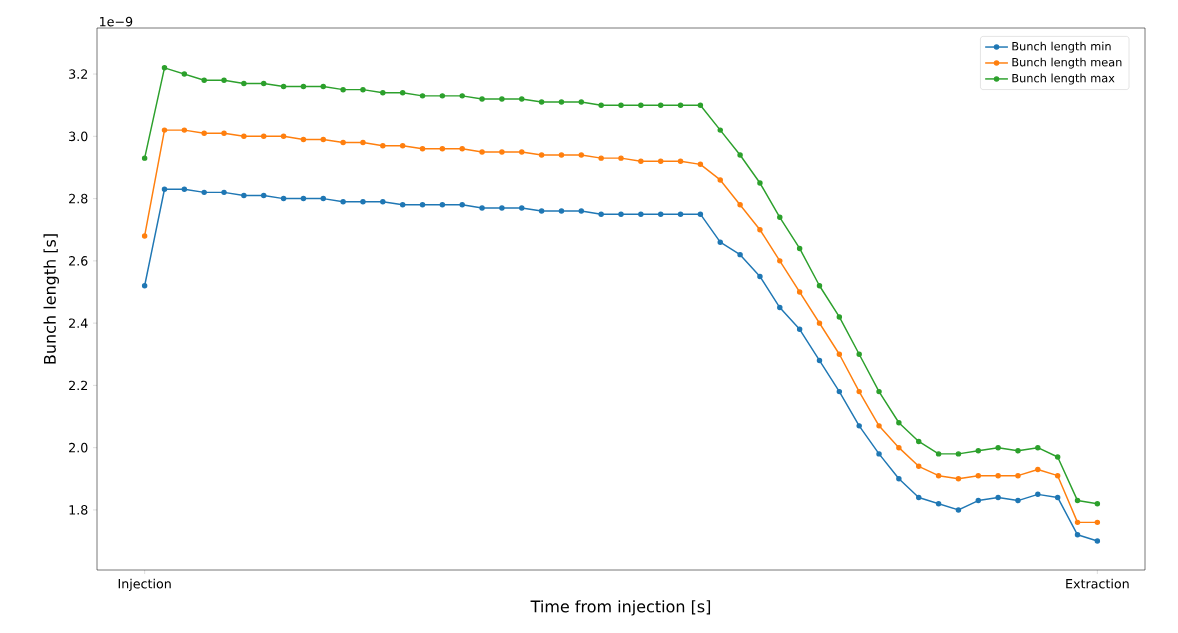  What do you see at coordinates (78, 136) in the screenshot?
I see `y-tick-label: 3.0` at bounding box center [78, 136].